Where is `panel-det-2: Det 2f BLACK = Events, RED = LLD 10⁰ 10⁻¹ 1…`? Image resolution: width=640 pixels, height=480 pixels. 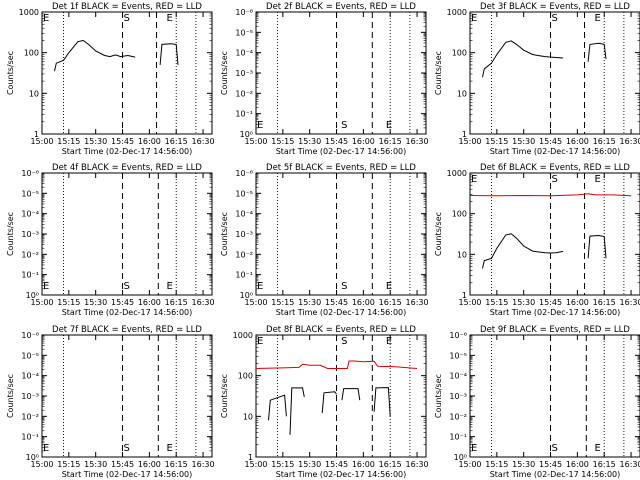 panel-det-2: Det 2f BLACK = Events, RED = LLD 10⁰ 10⁻¹ 1… is located at coordinates (324, 79).